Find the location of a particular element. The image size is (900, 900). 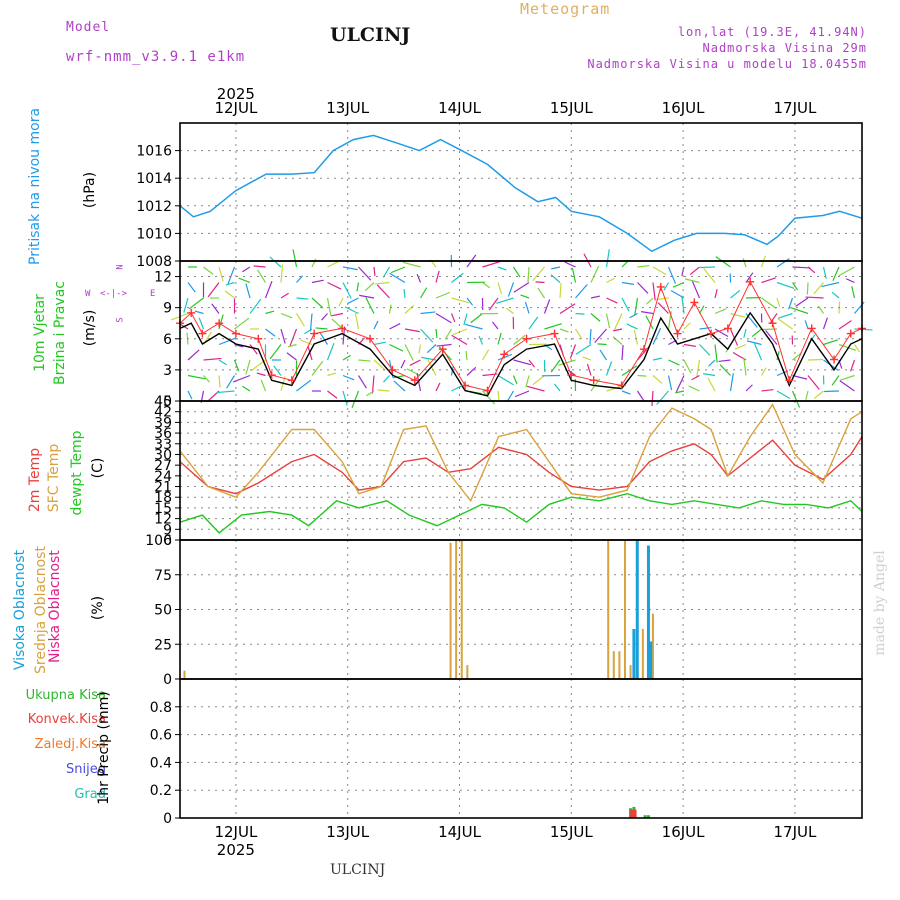

y-tick-label: 18 is located at coordinates (163, 498).